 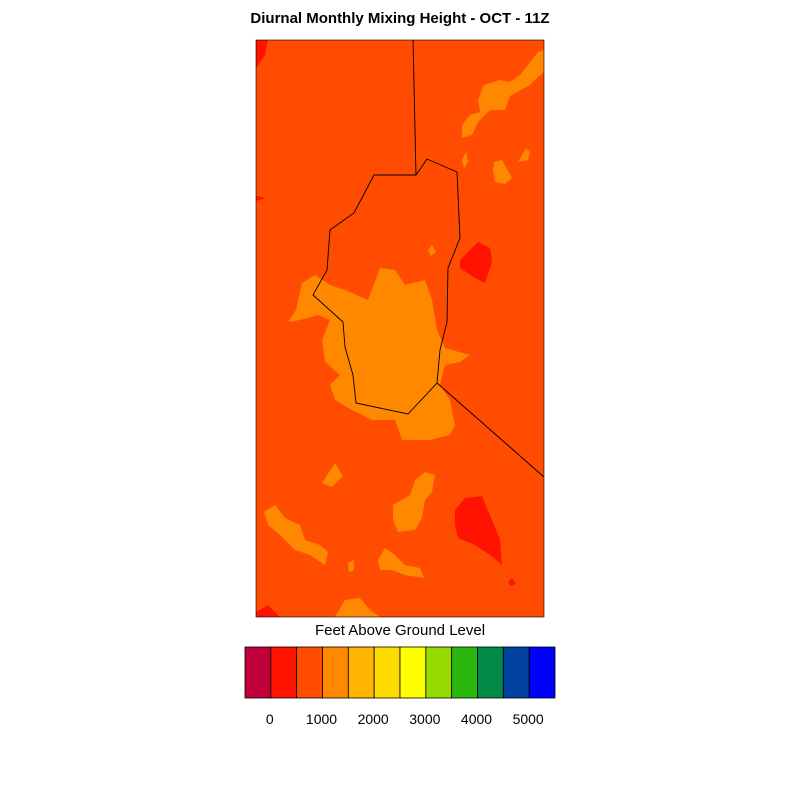 I want to click on contour-region-left-small, so click(x=332, y=475).